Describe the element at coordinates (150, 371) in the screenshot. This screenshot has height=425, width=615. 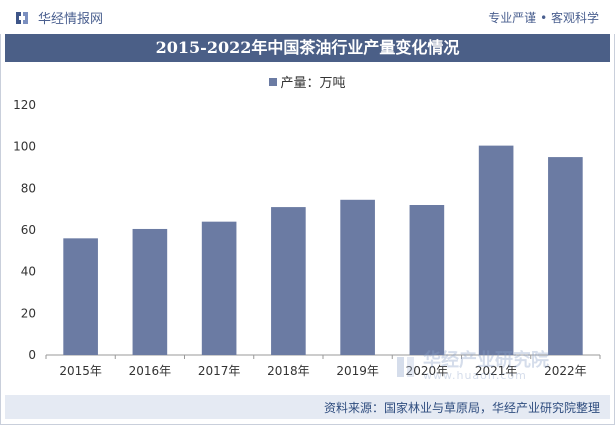
I see `x-tick-label: 2016年` at that location.